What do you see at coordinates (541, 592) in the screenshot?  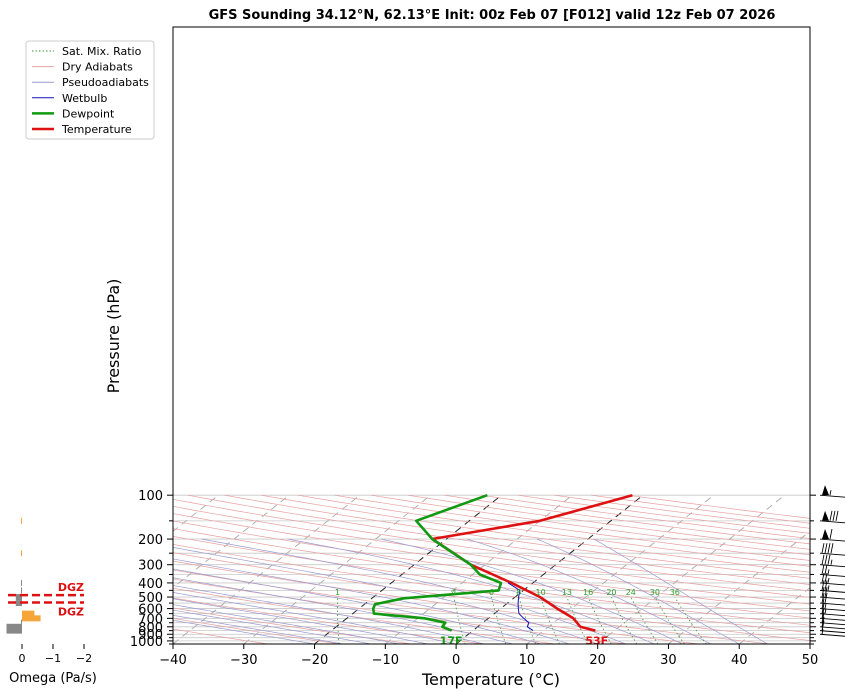 I see `mixing-ratio-label: 10` at bounding box center [541, 592].